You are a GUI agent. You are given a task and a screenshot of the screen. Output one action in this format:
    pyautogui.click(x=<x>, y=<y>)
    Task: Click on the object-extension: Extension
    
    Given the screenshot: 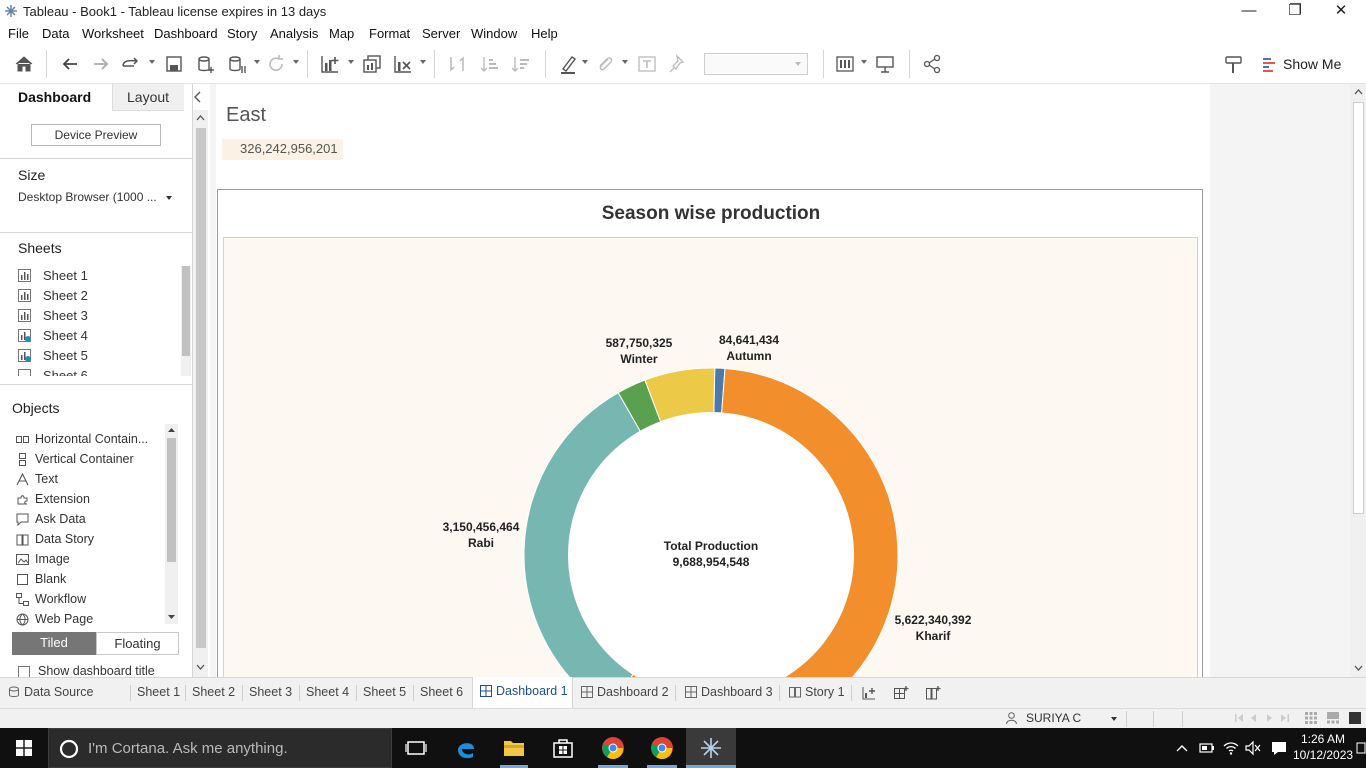 What is the action you would take?
    pyautogui.click(x=90, y=500)
    